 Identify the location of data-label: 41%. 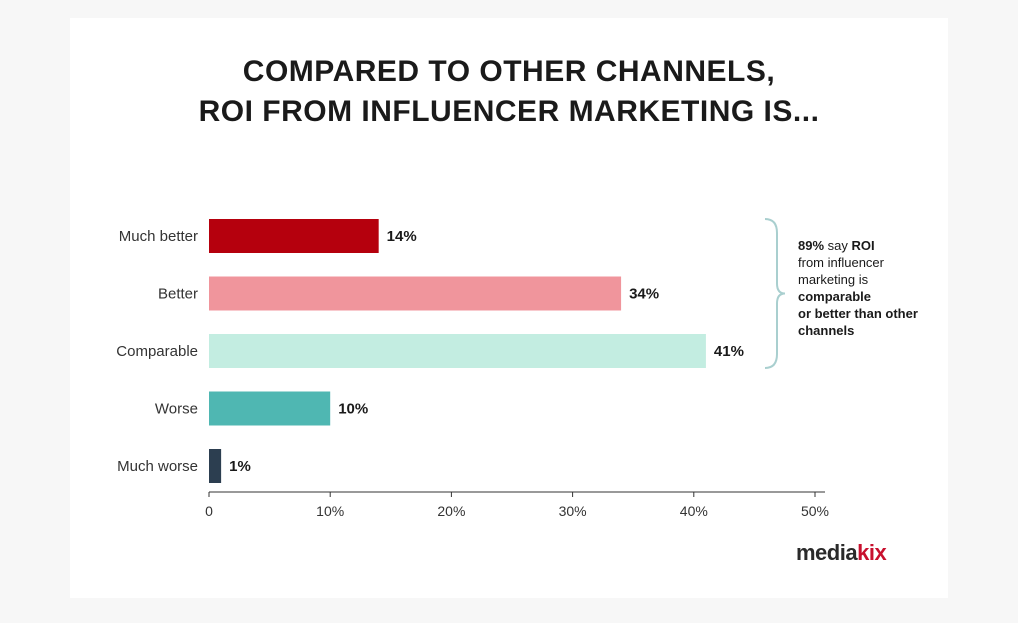
(729, 351).